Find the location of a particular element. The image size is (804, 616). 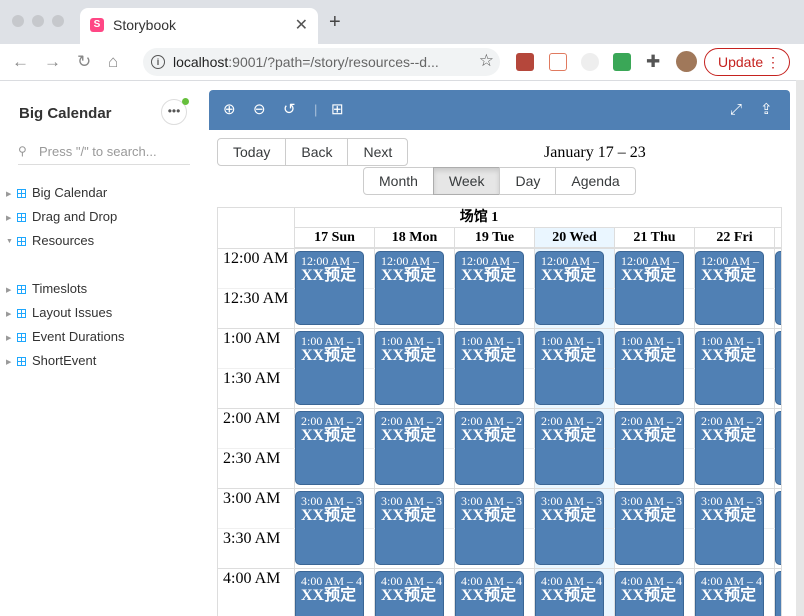

sidebar-item-layout-issues: ▶ Layout Issues is located at coordinates (59, 315).